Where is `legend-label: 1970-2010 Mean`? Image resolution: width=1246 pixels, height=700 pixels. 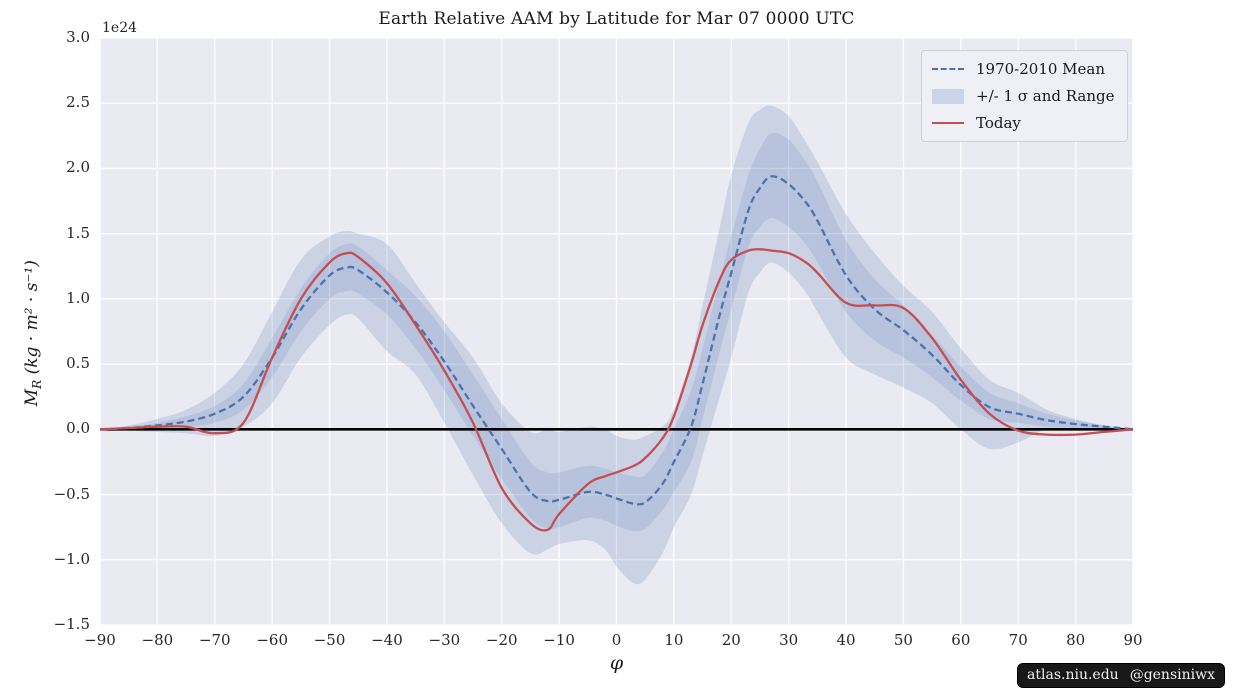 legend-label: 1970-2010 Mean is located at coordinates (1041, 69).